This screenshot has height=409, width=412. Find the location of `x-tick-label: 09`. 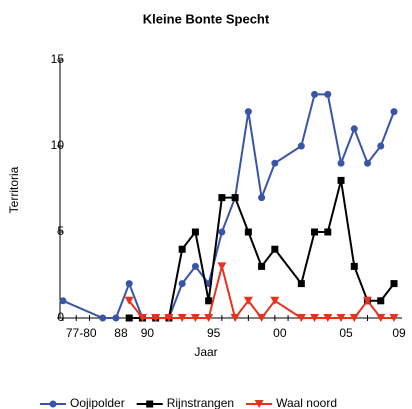

x-tick-label: 09 is located at coordinates (399, 333).